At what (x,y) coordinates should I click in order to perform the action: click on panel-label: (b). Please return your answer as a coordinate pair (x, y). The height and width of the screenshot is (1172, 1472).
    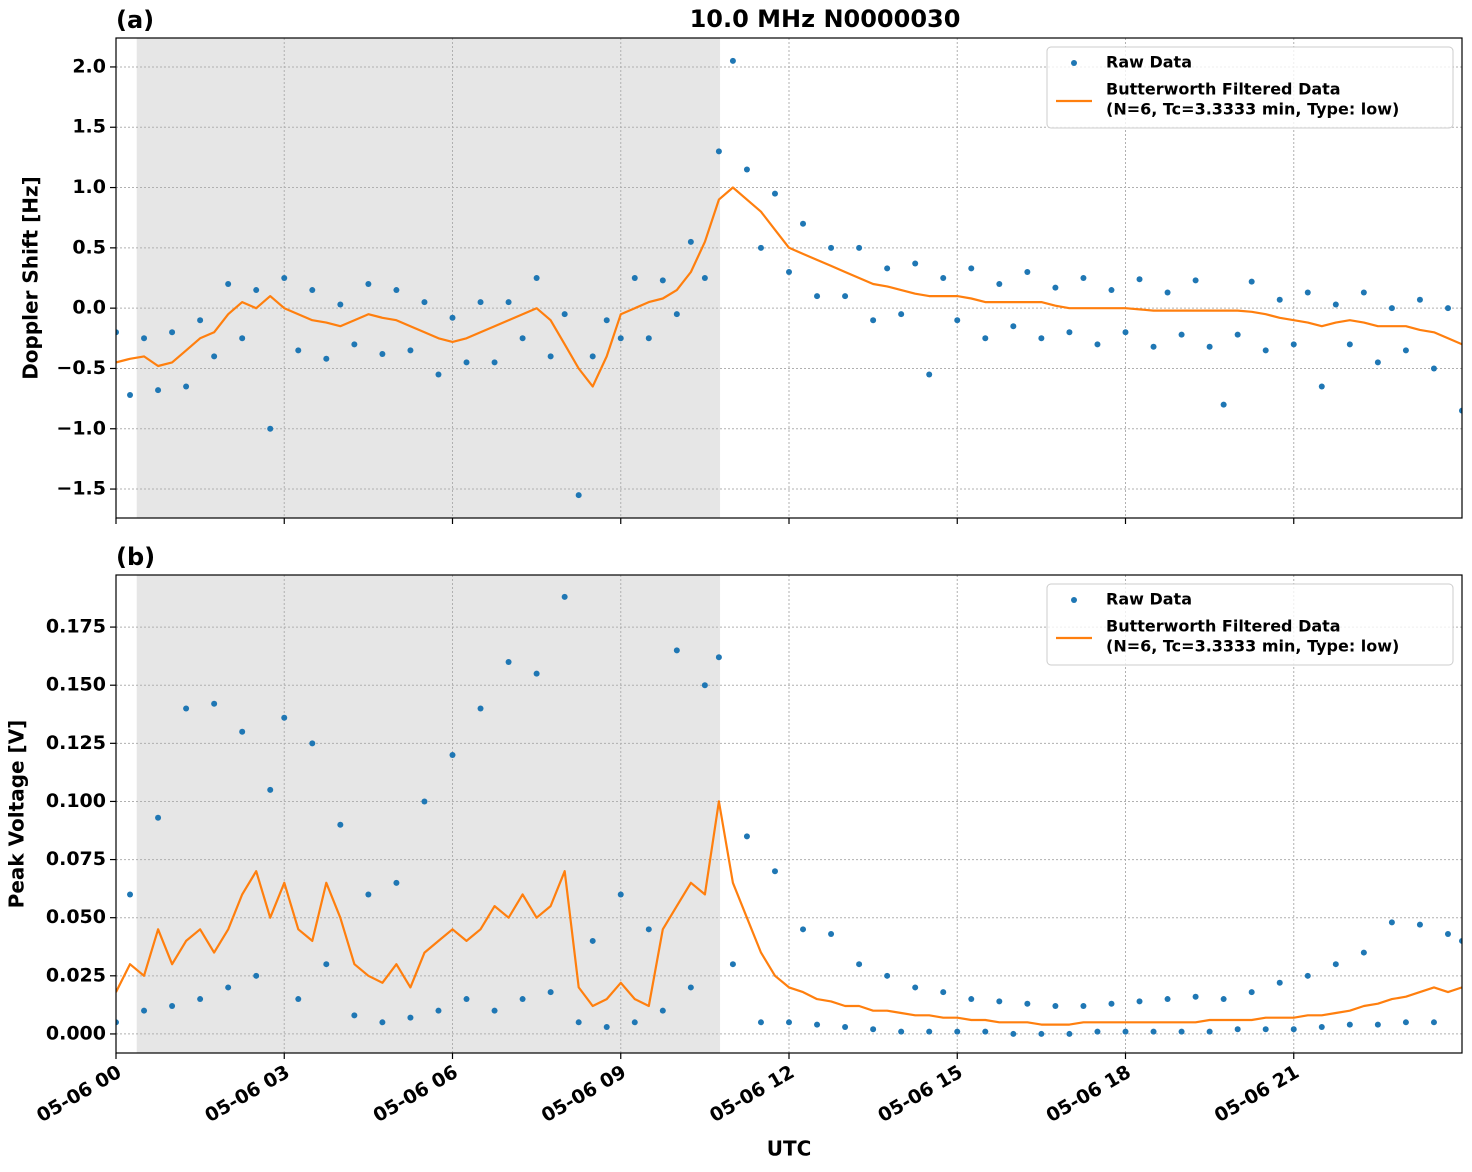
    Looking at the image, I should click on (135, 557).